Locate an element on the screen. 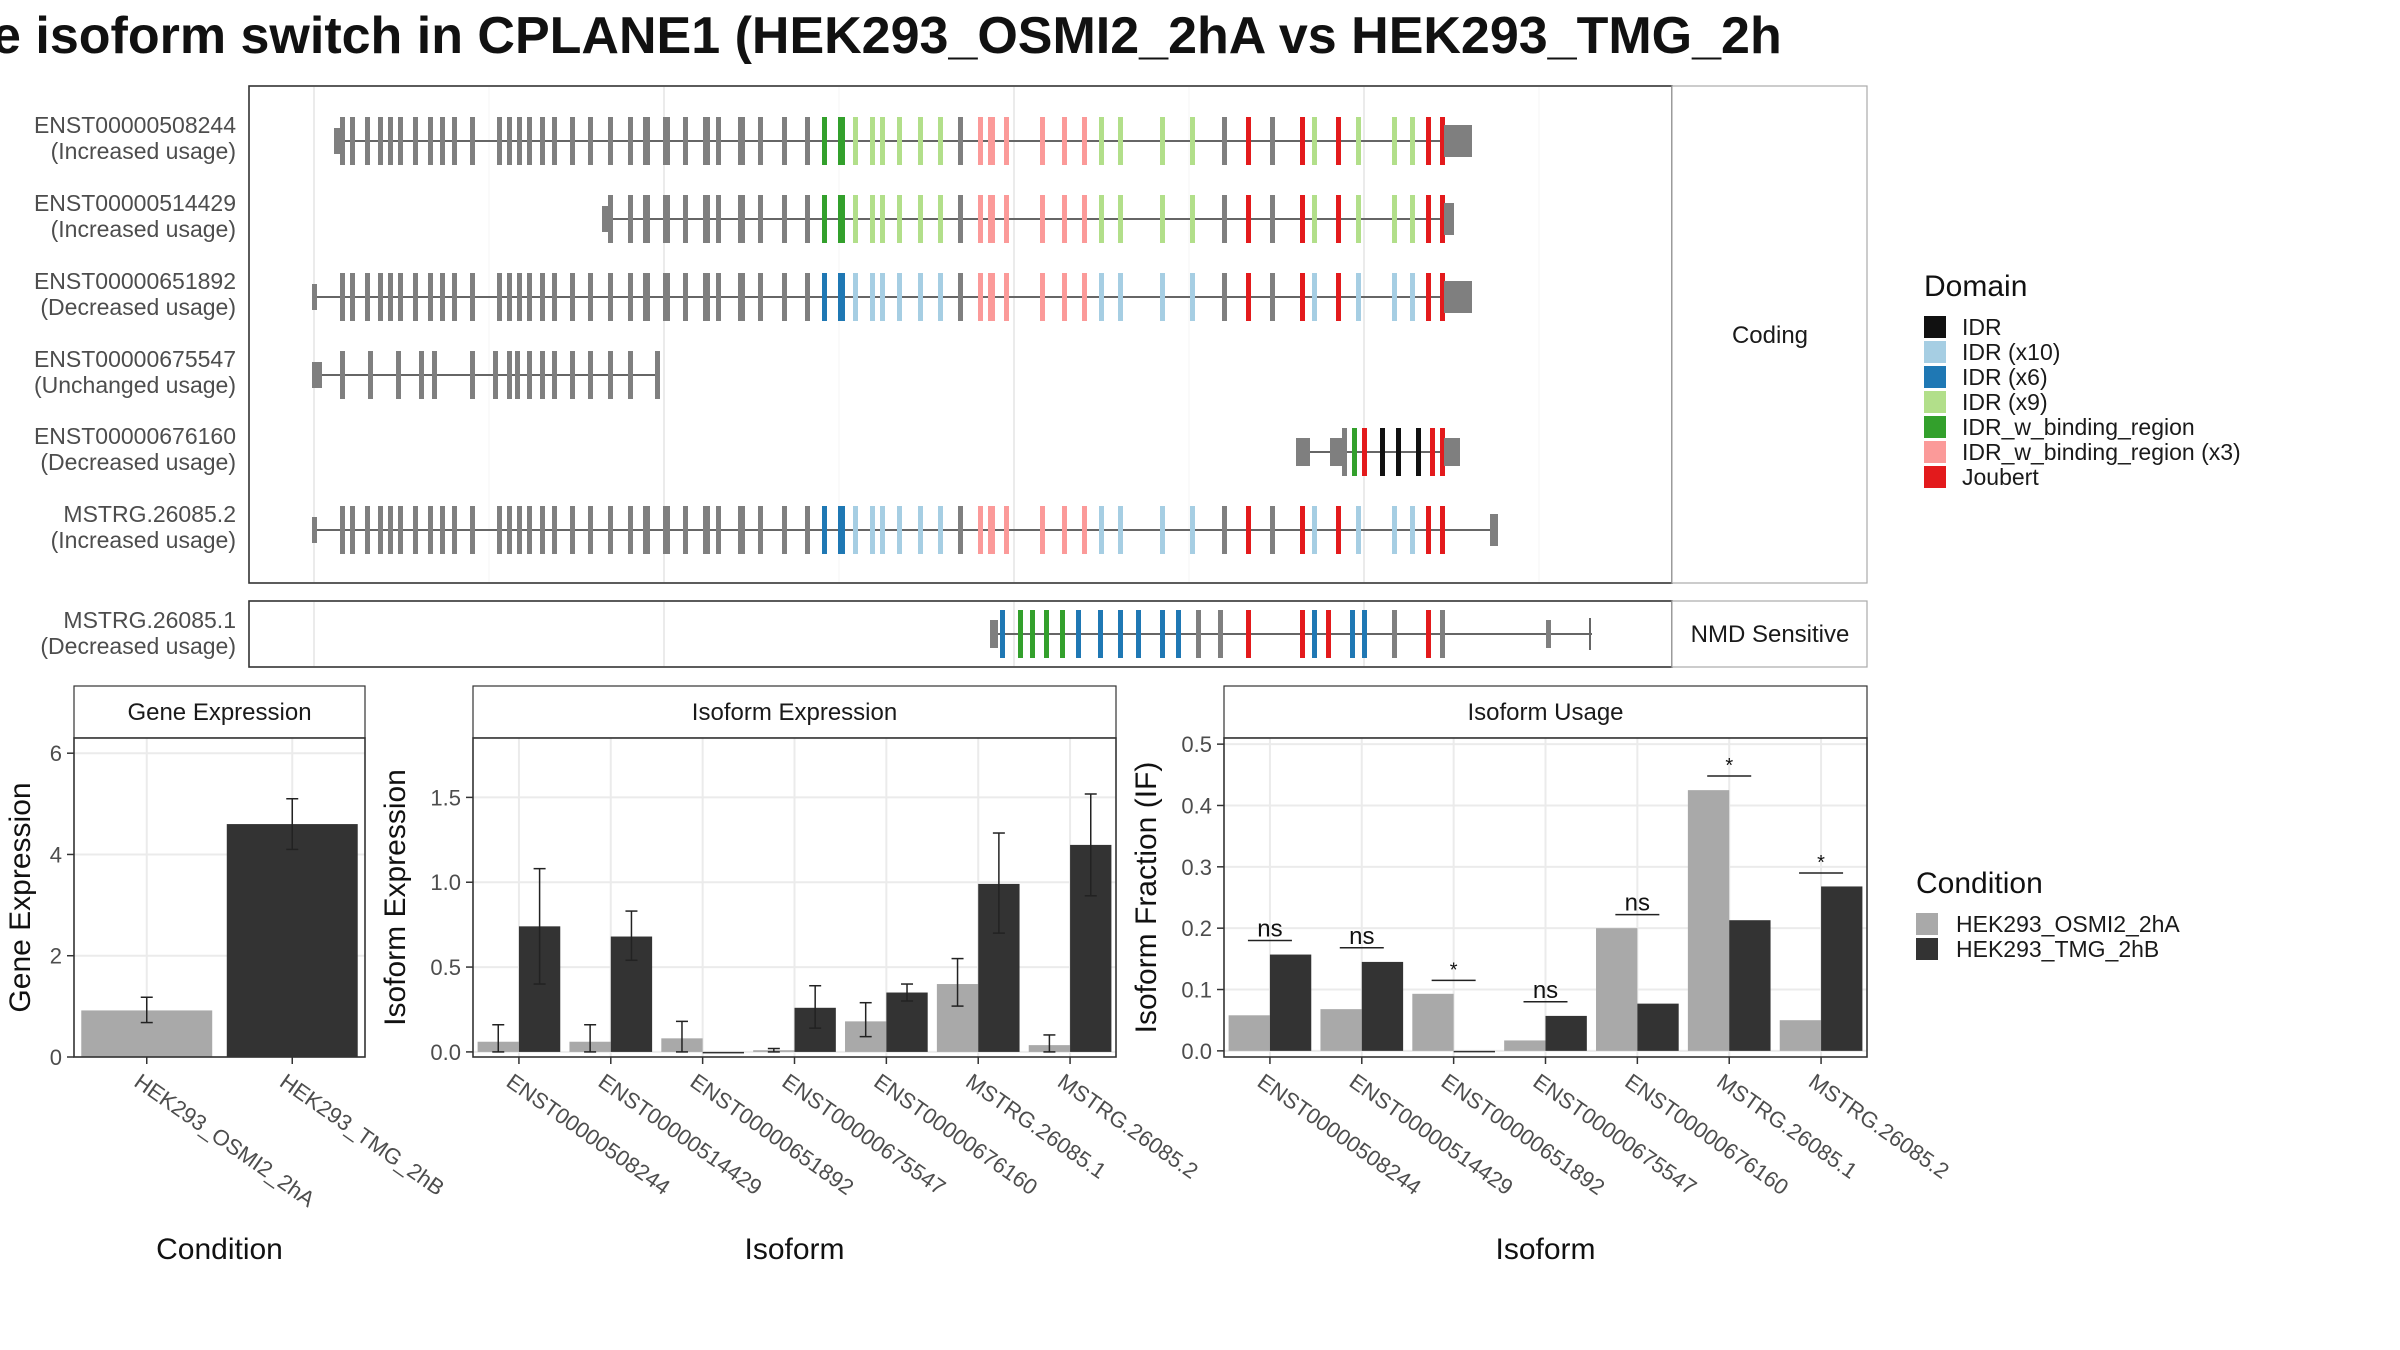  transcript-status-label: (Increased usage) is located at coordinates (143, 229).